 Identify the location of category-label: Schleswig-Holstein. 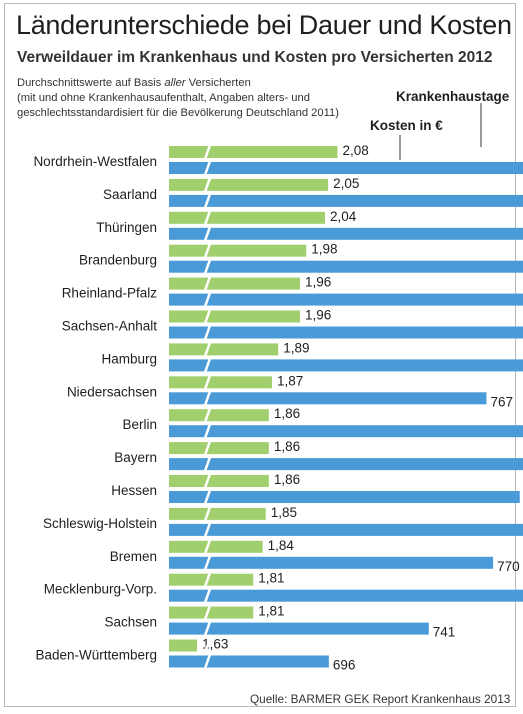
(100, 523).